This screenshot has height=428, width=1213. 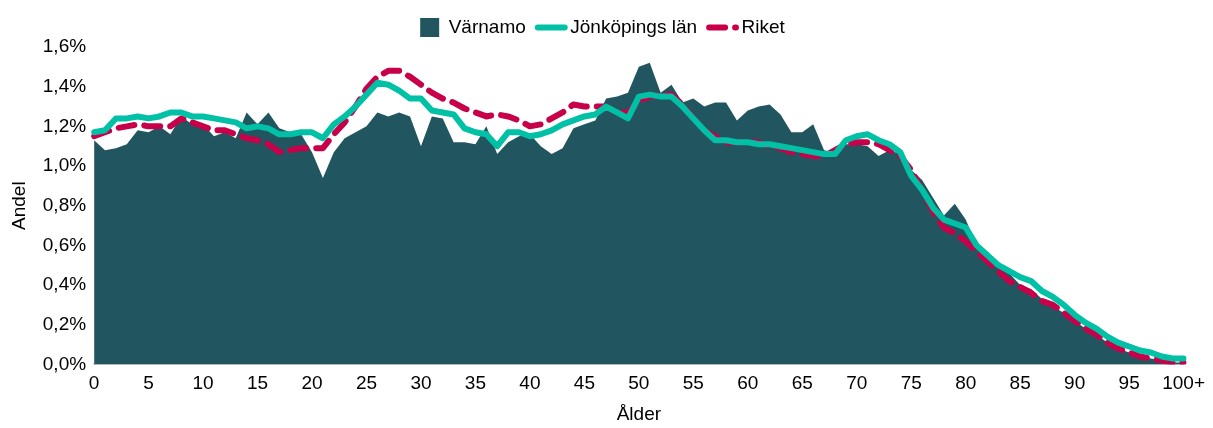 I want to click on x-tick-label: 65, so click(x=802, y=383).